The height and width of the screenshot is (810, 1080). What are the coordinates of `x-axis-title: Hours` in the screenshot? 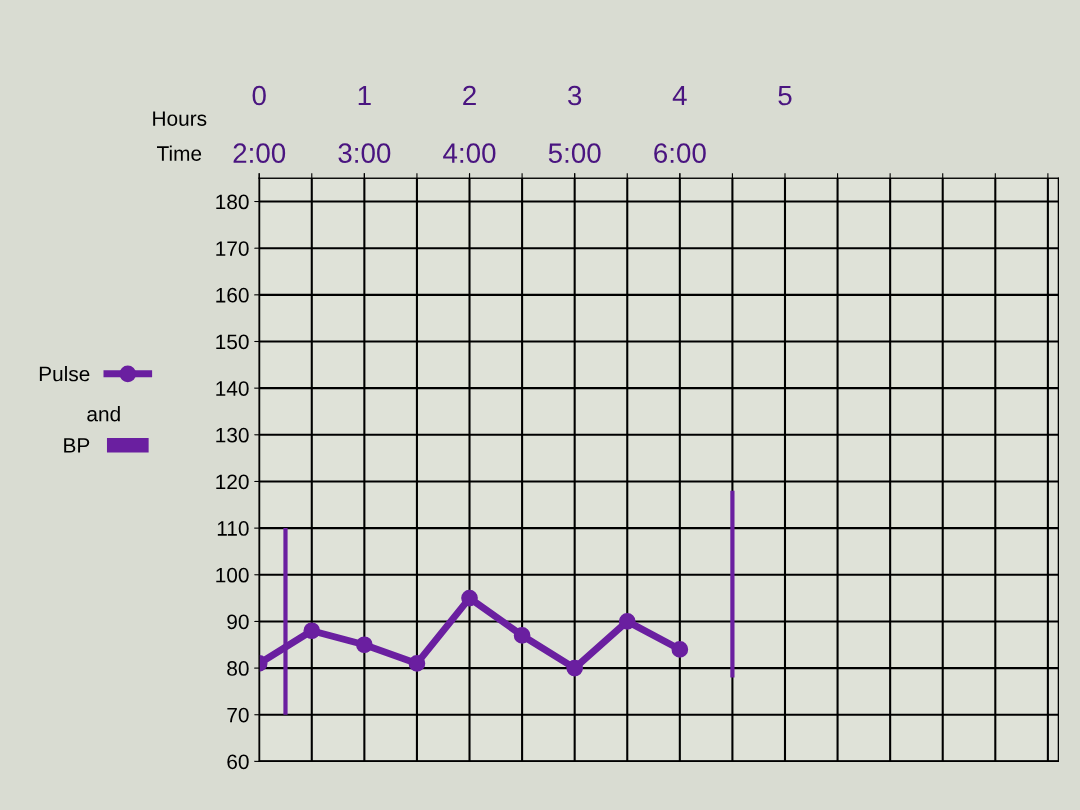 It's located at (180, 118).